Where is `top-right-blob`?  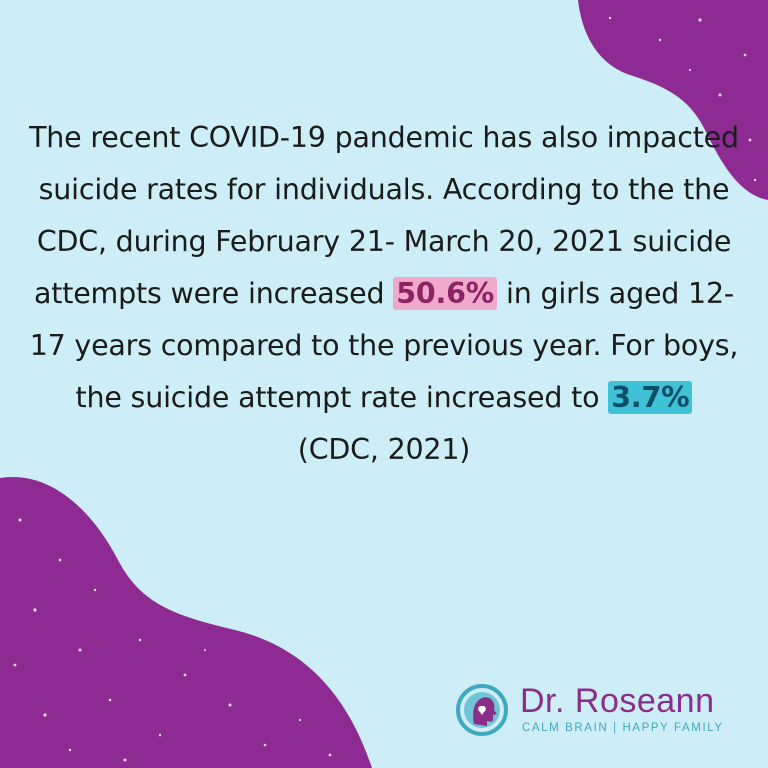 top-right-blob is located at coordinates (673, 100).